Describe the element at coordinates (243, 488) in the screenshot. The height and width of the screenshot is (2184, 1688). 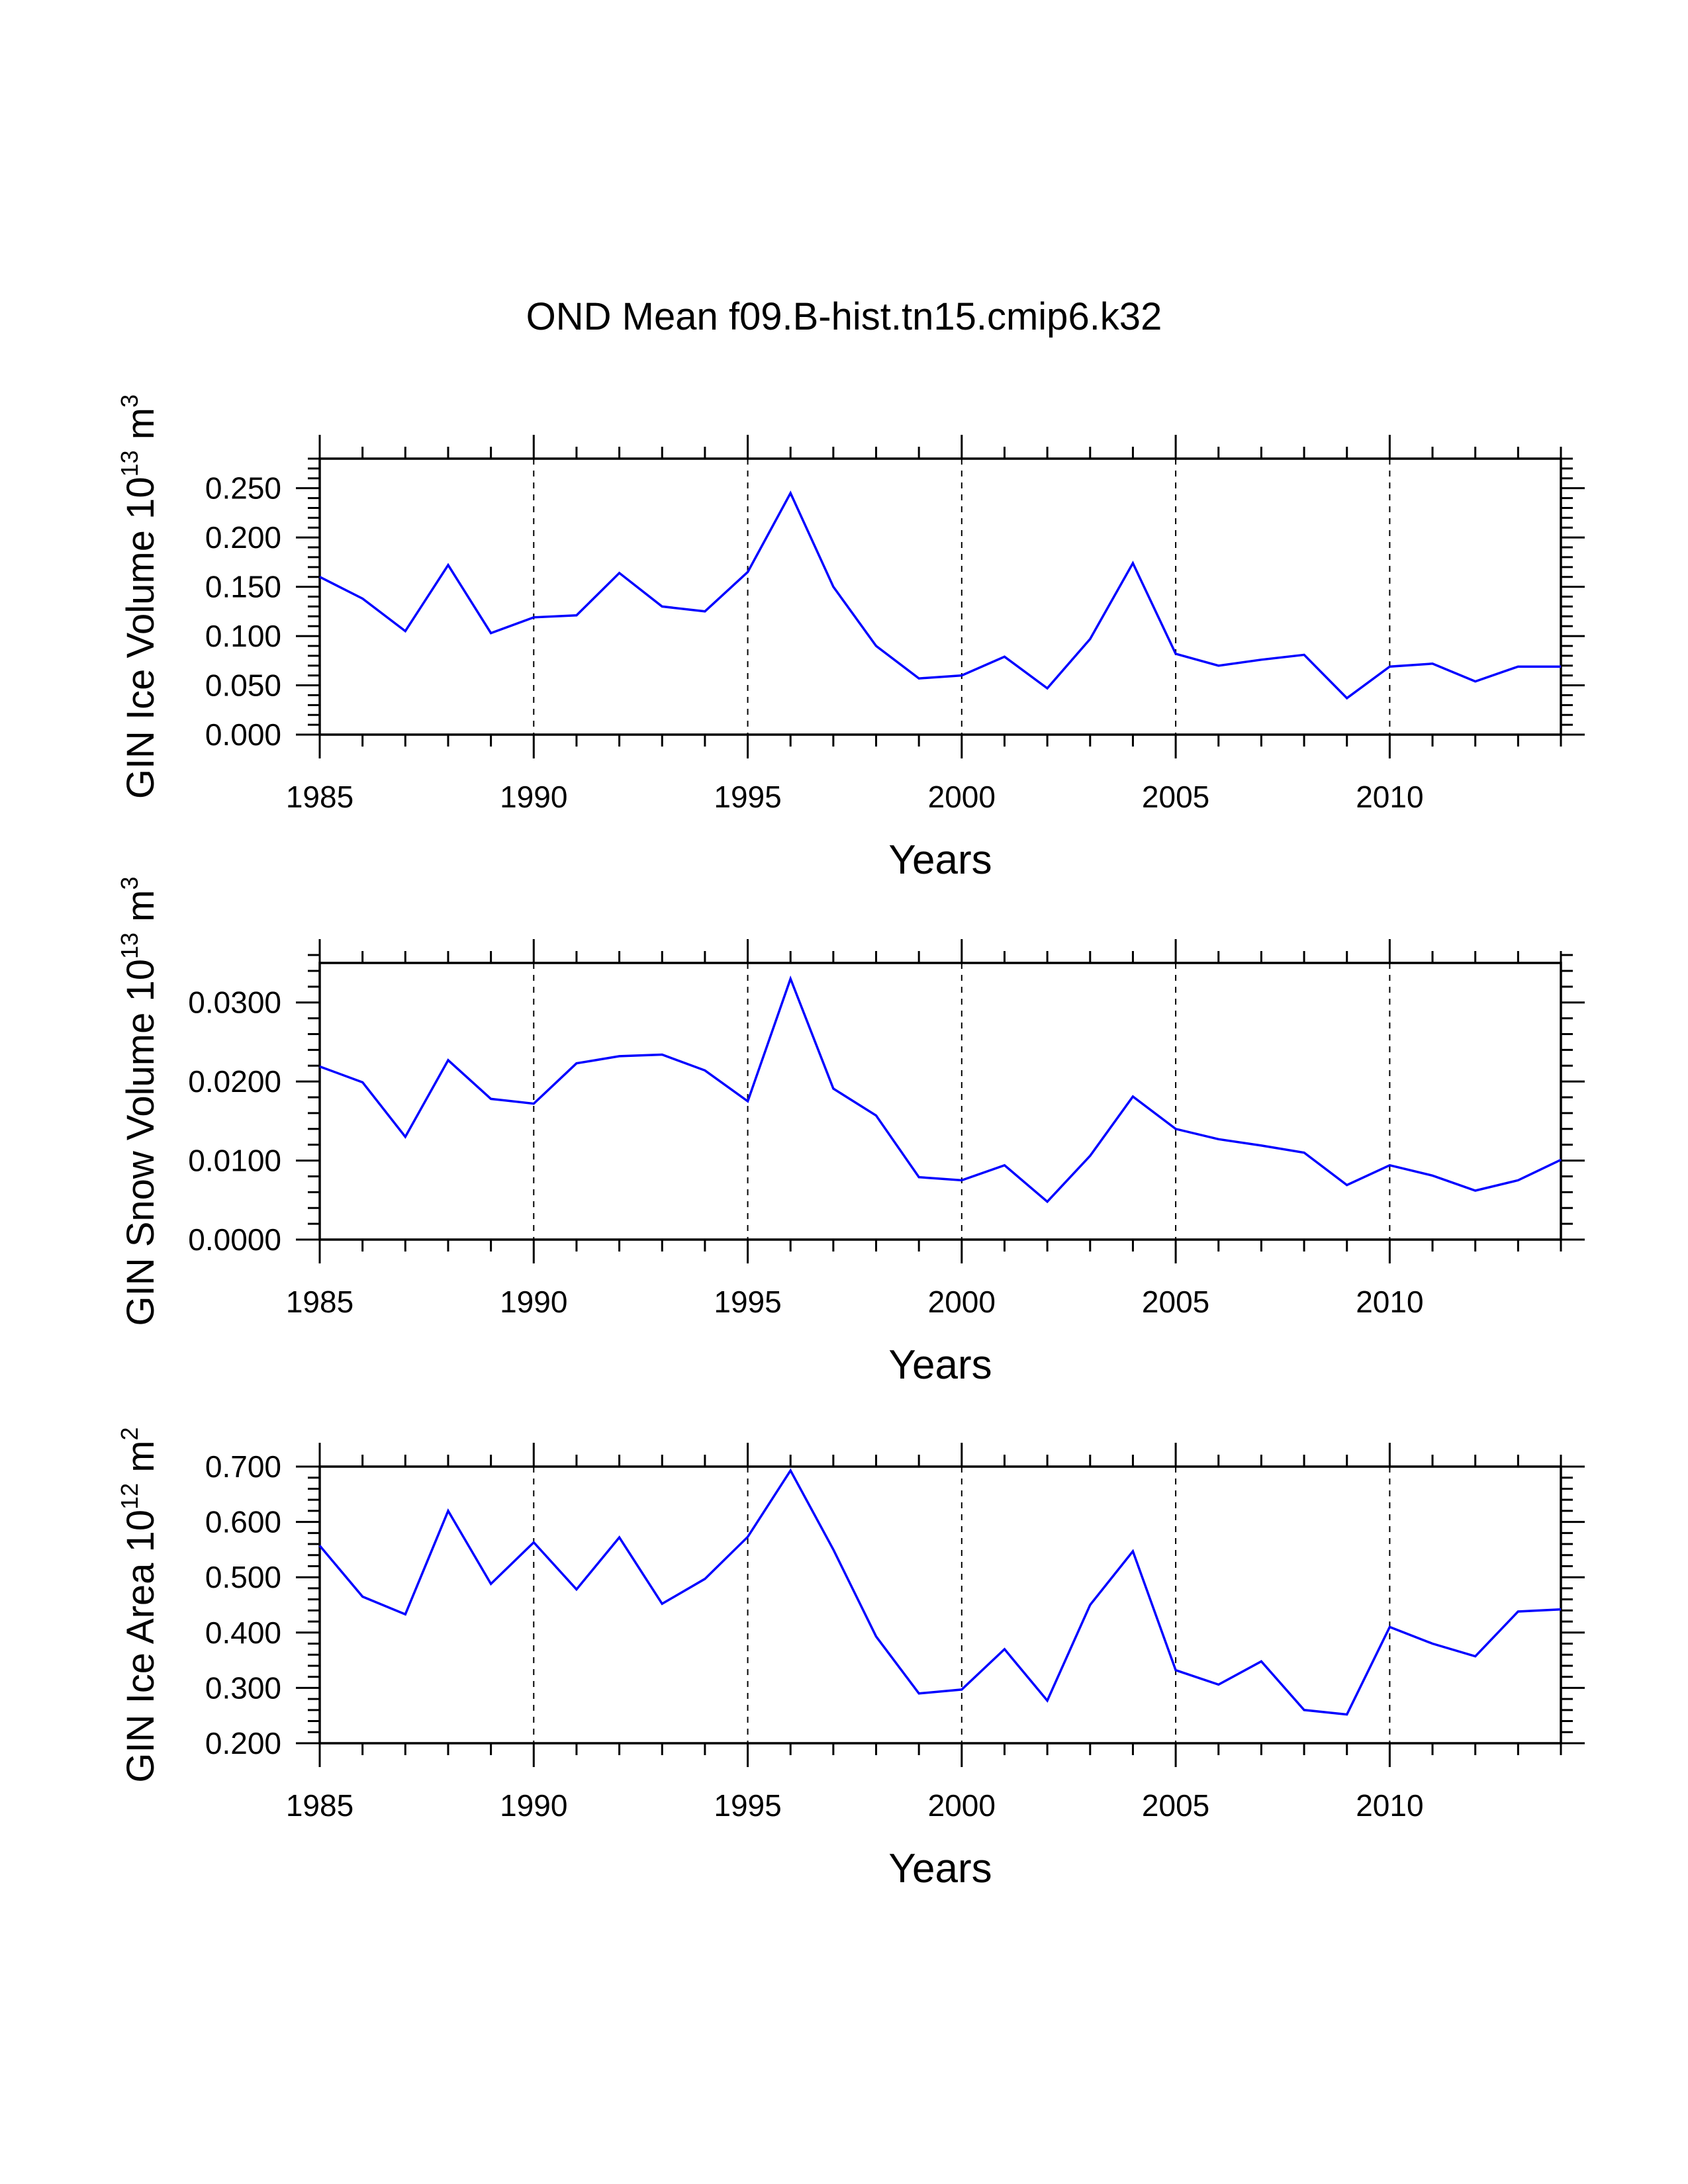
I see `y-tick-label: 0.250` at that location.